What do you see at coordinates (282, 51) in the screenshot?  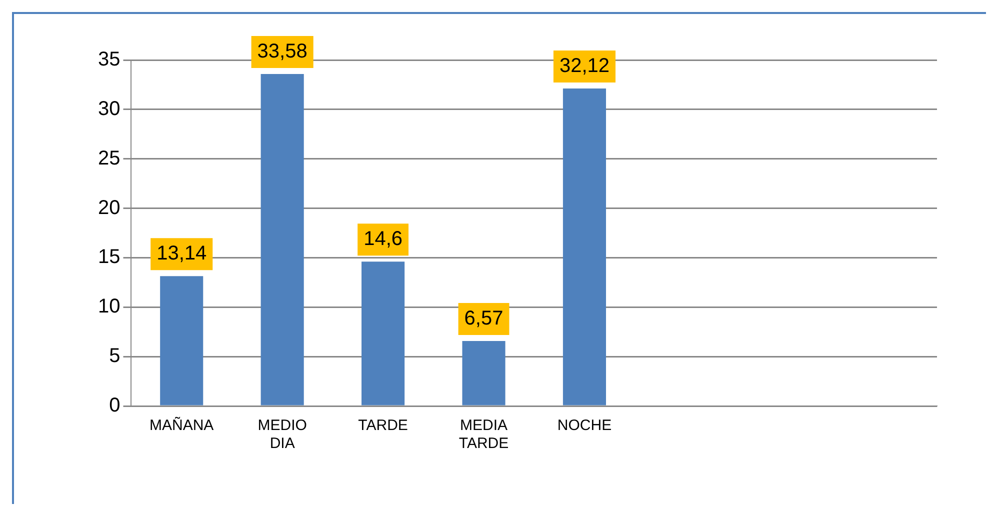 I see `data-label: 33,58` at bounding box center [282, 51].